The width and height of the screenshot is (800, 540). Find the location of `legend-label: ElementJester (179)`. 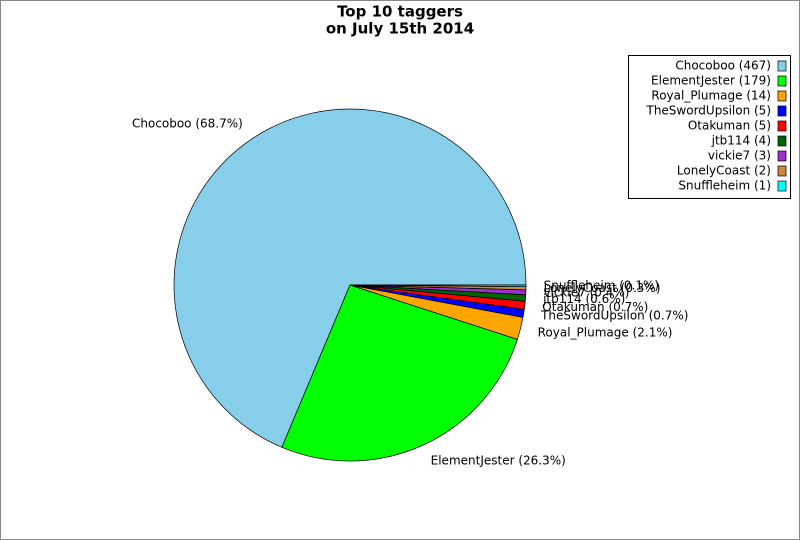

legend-label: ElementJester (179) is located at coordinates (711, 81).